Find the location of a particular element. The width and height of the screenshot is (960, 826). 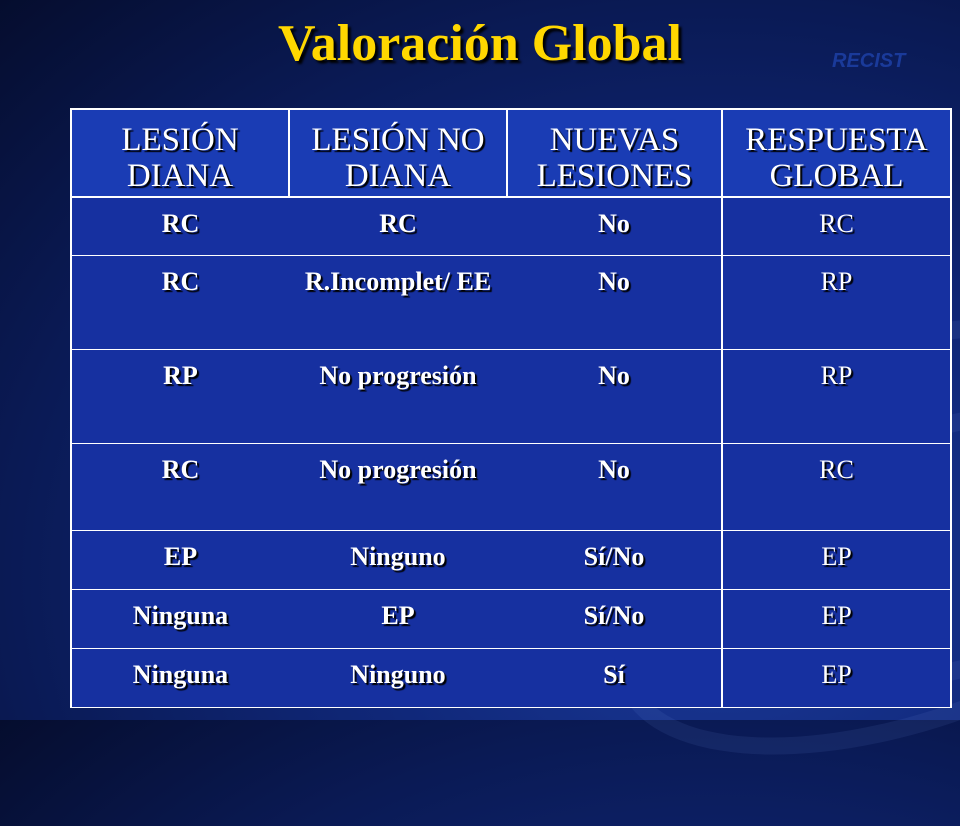

table-row: RC RC No RC is located at coordinates (511, 226).